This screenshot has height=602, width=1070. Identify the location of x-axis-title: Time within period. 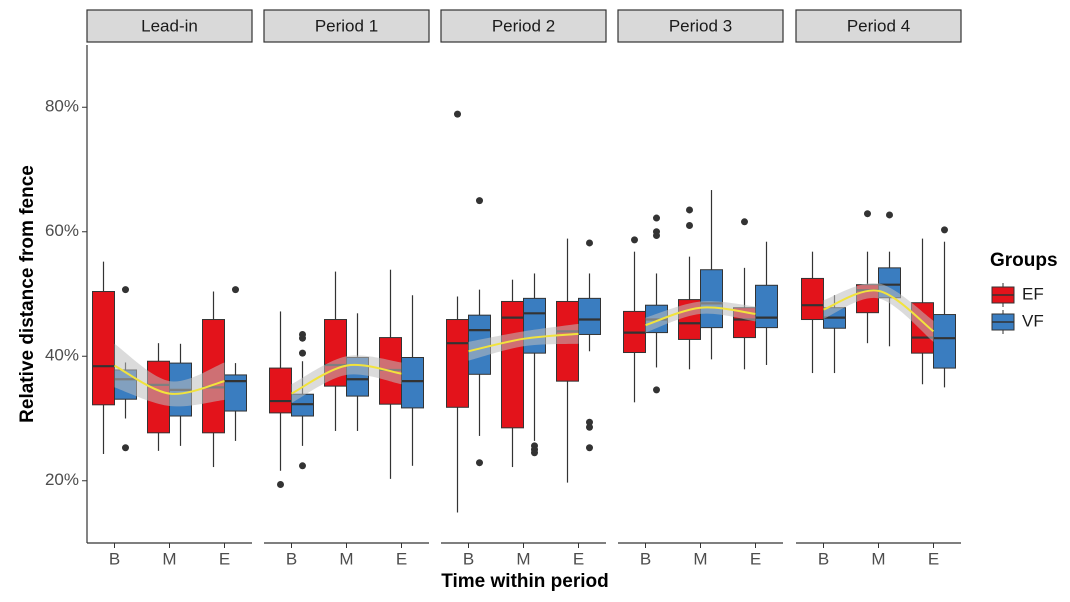
(525, 581).